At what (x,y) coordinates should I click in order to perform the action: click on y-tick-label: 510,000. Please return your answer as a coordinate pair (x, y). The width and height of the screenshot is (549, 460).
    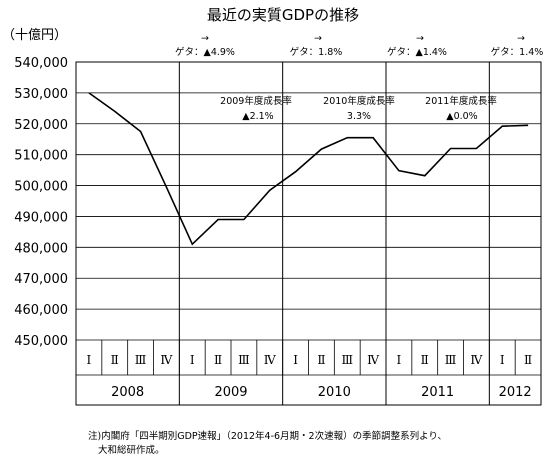
    Looking at the image, I should click on (41, 156).